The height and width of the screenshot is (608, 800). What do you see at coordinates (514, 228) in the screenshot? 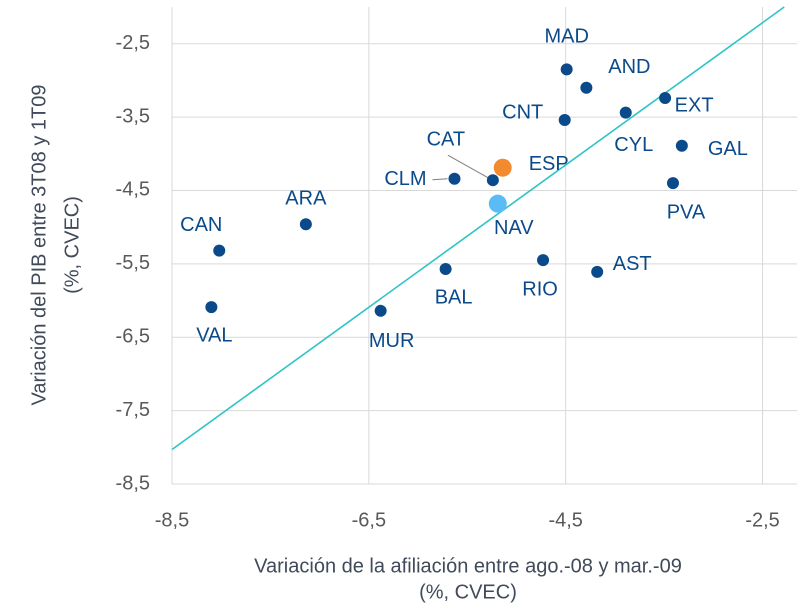
I see `point-label: NAV` at bounding box center [514, 228].